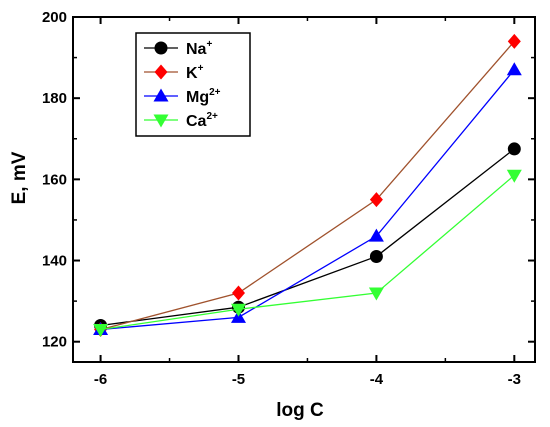 This screenshot has height=427, width=550. I want to click on x-tick-label: -6, so click(100, 379).